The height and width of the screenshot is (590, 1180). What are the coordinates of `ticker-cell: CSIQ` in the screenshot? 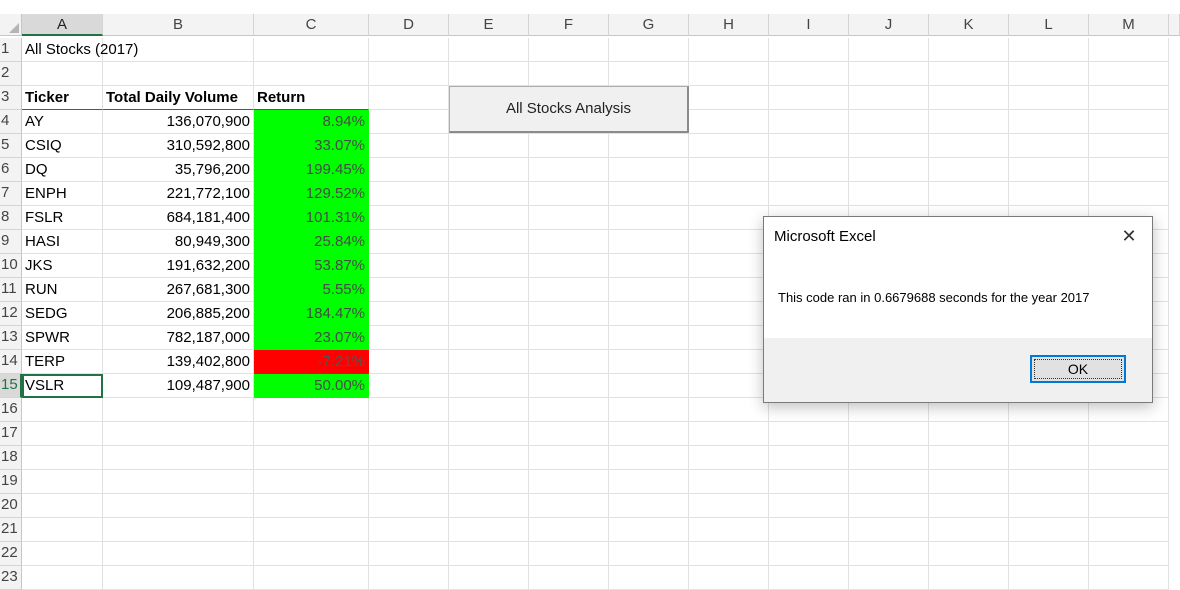 It's located at (62, 146).